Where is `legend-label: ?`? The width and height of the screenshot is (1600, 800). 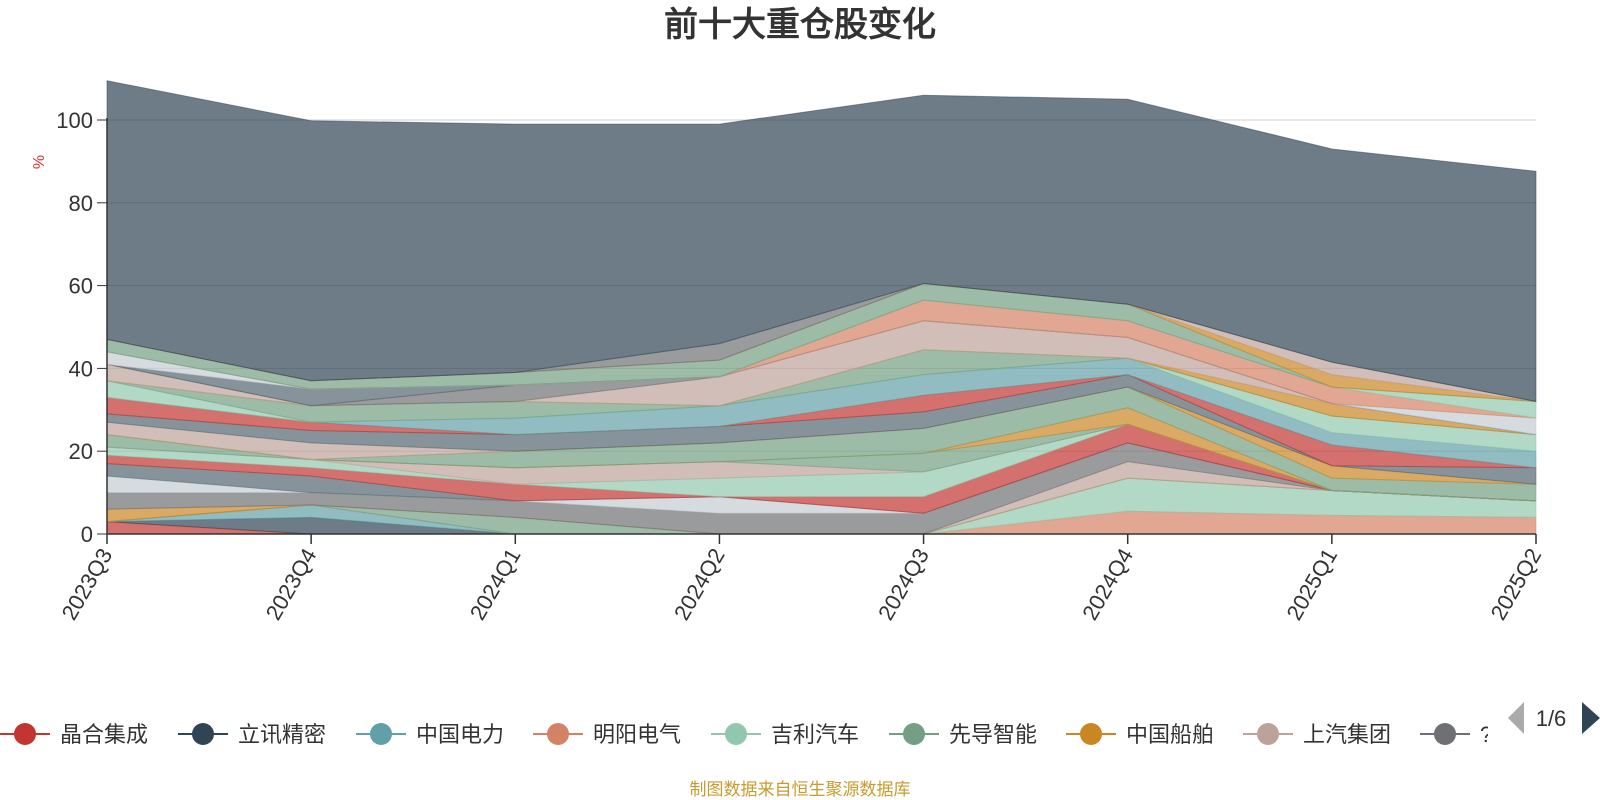
legend-label: ? is located at coordinates (1486, 734).